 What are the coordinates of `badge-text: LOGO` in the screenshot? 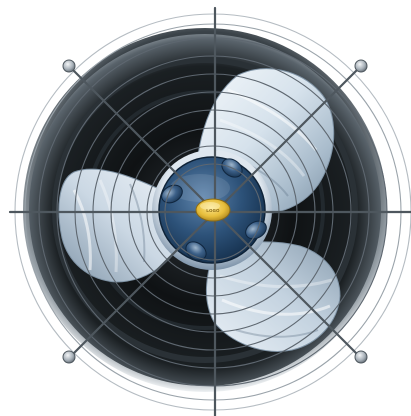 It's located at (213, 210).